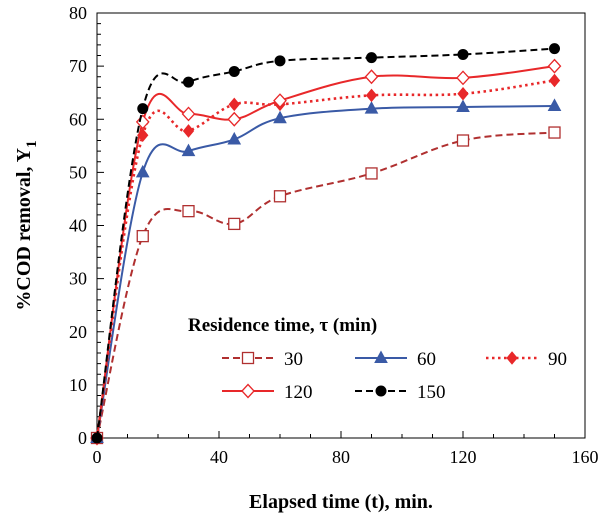  What do you see at coordinates (400, 392) in the screenshot?
I see `legend-item-150: 150` at bounding box center [400, 392].